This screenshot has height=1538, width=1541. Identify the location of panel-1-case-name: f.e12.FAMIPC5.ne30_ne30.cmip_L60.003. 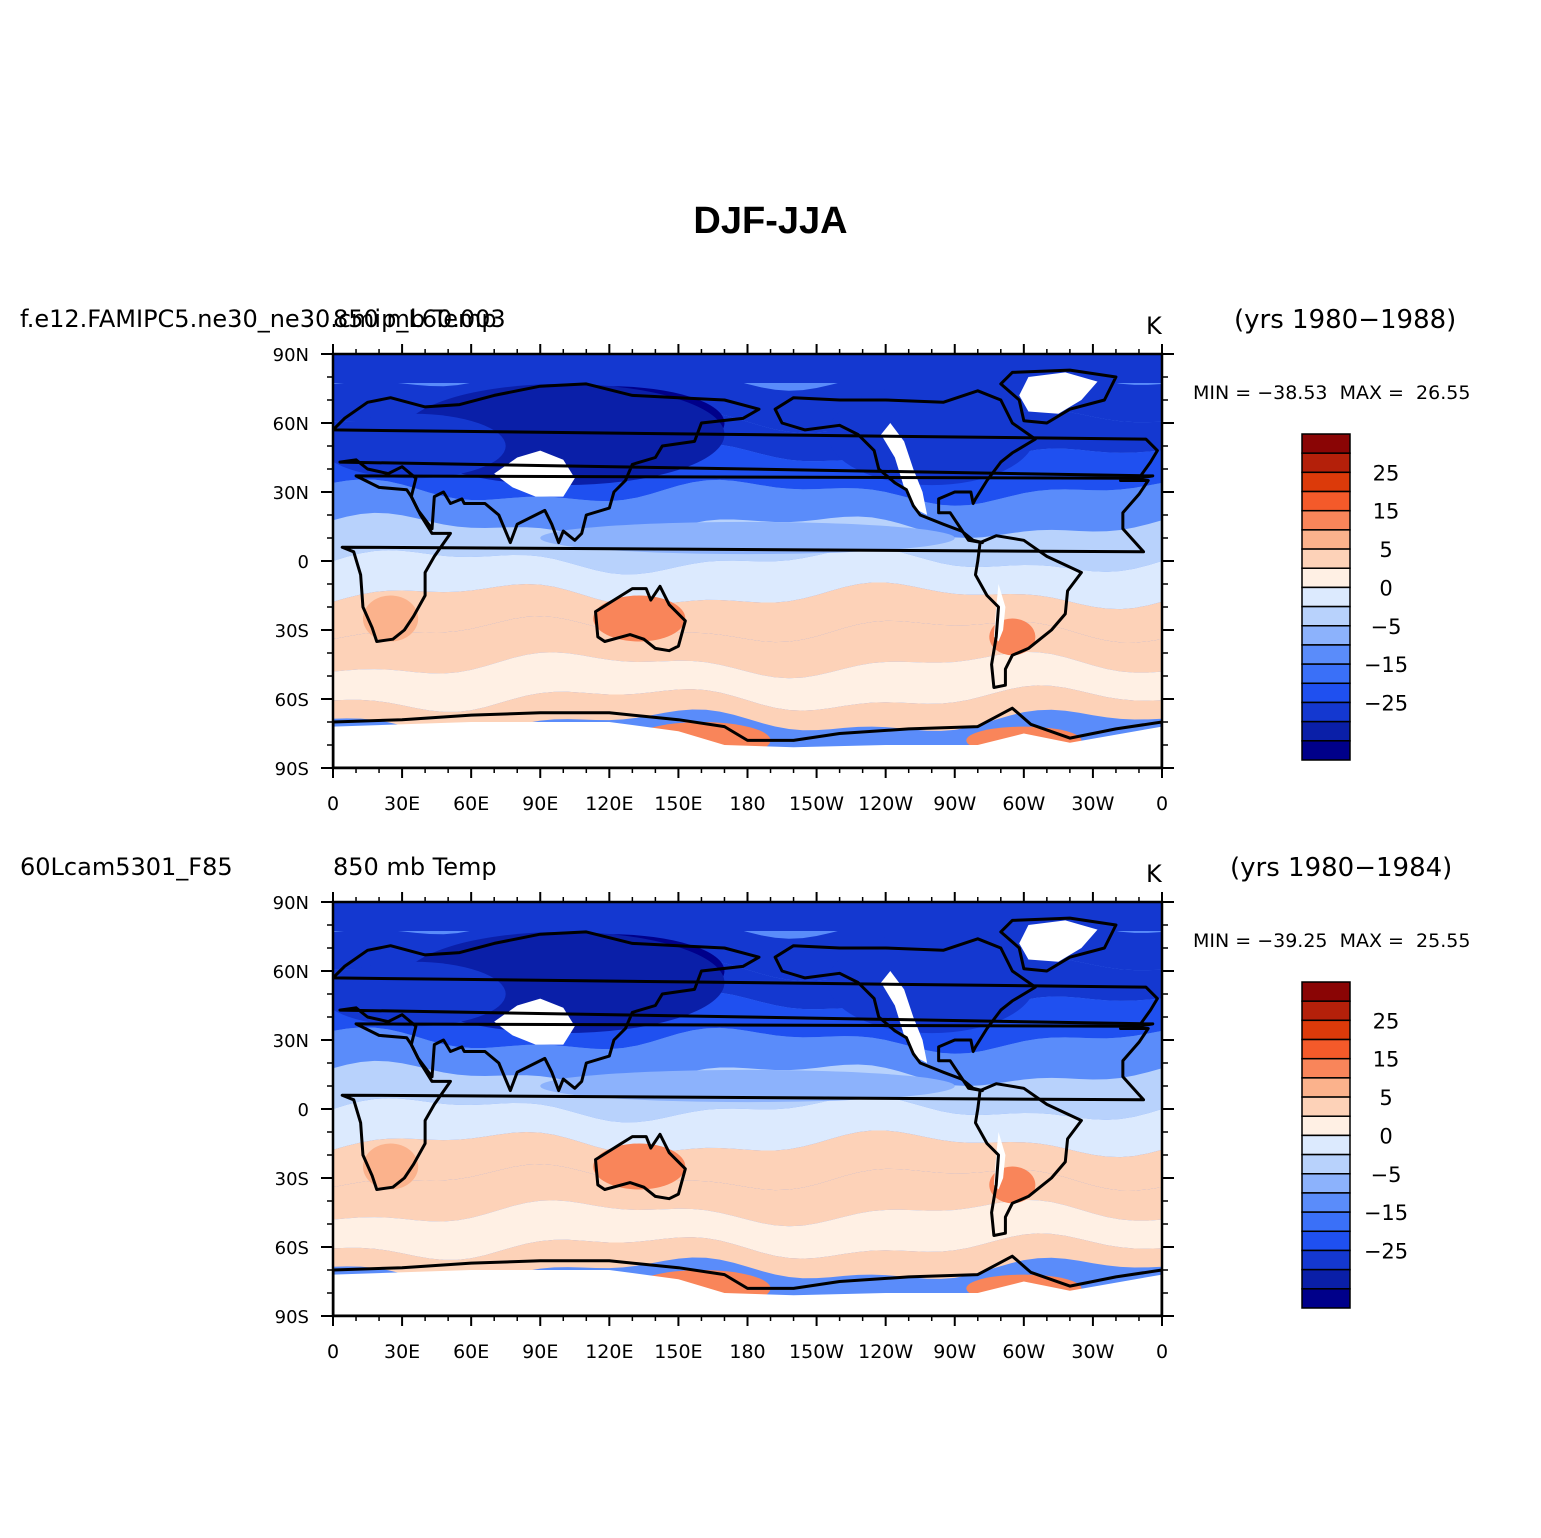
(263, 319).